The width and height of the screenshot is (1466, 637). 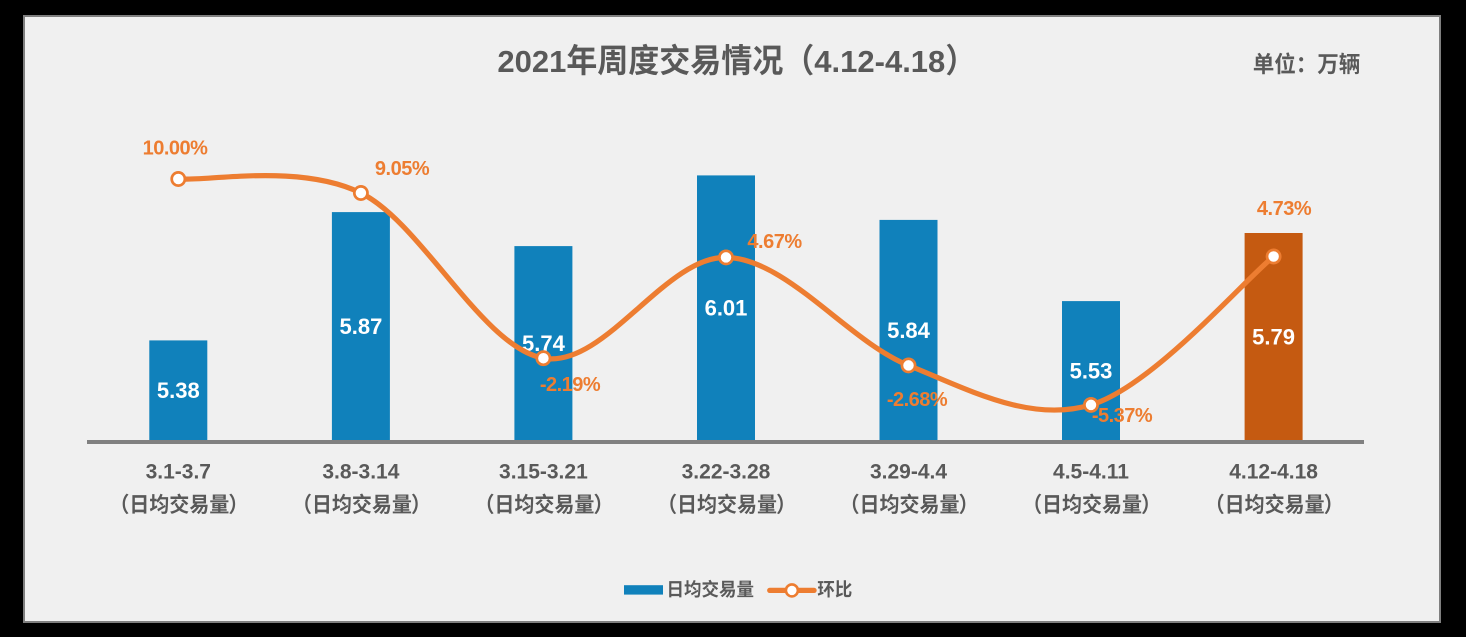 I want to click on svg-text: 5.79, so click(x=1273, y=337).